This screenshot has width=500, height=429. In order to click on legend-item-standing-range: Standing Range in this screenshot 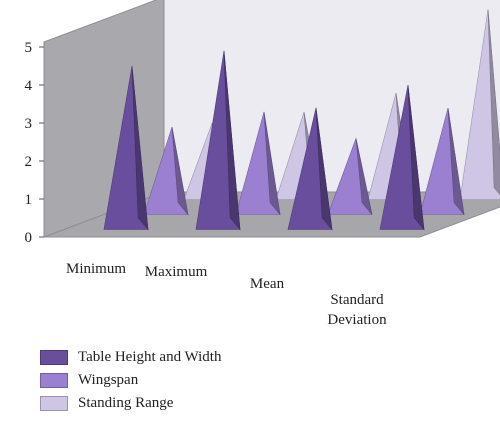, I will do `click(130, 403)`.